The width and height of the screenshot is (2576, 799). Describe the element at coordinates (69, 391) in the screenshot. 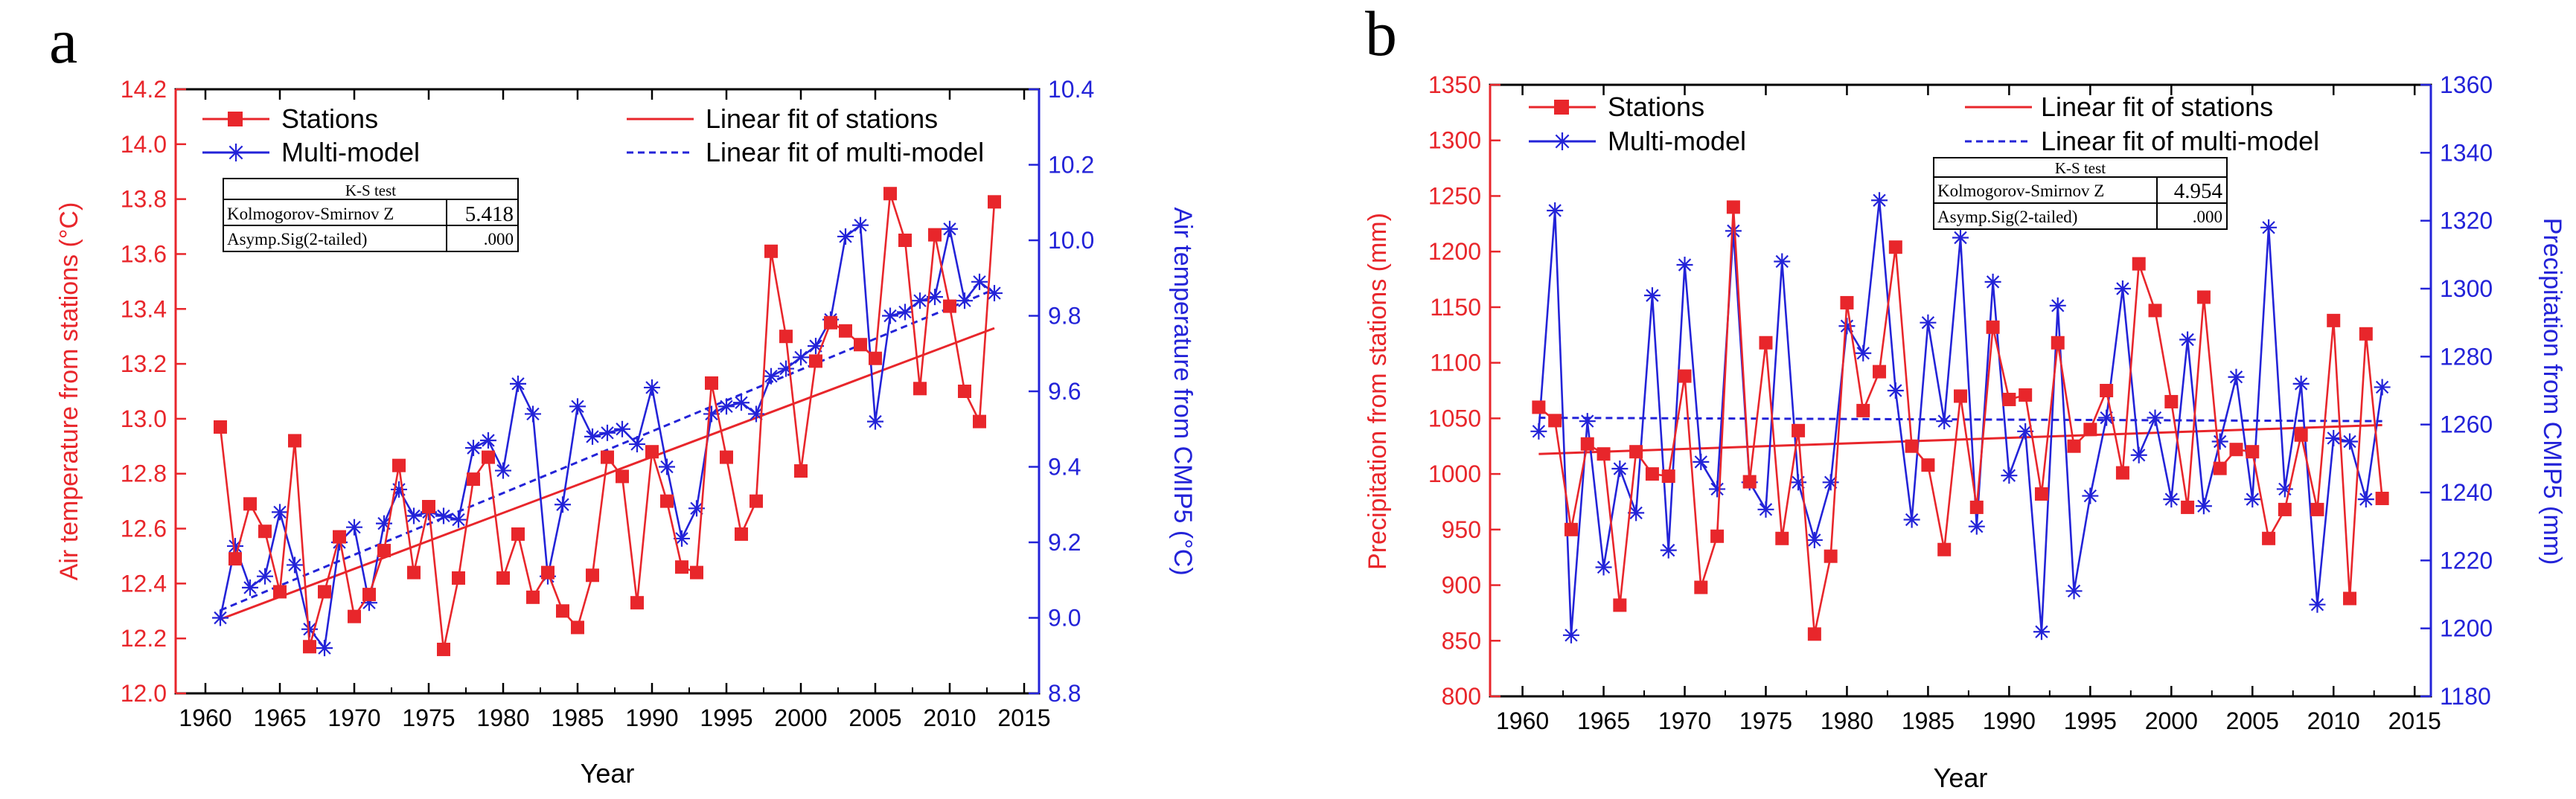

I see `y-axis-label-left-a: Air temperature from stations (°C)` at that location.